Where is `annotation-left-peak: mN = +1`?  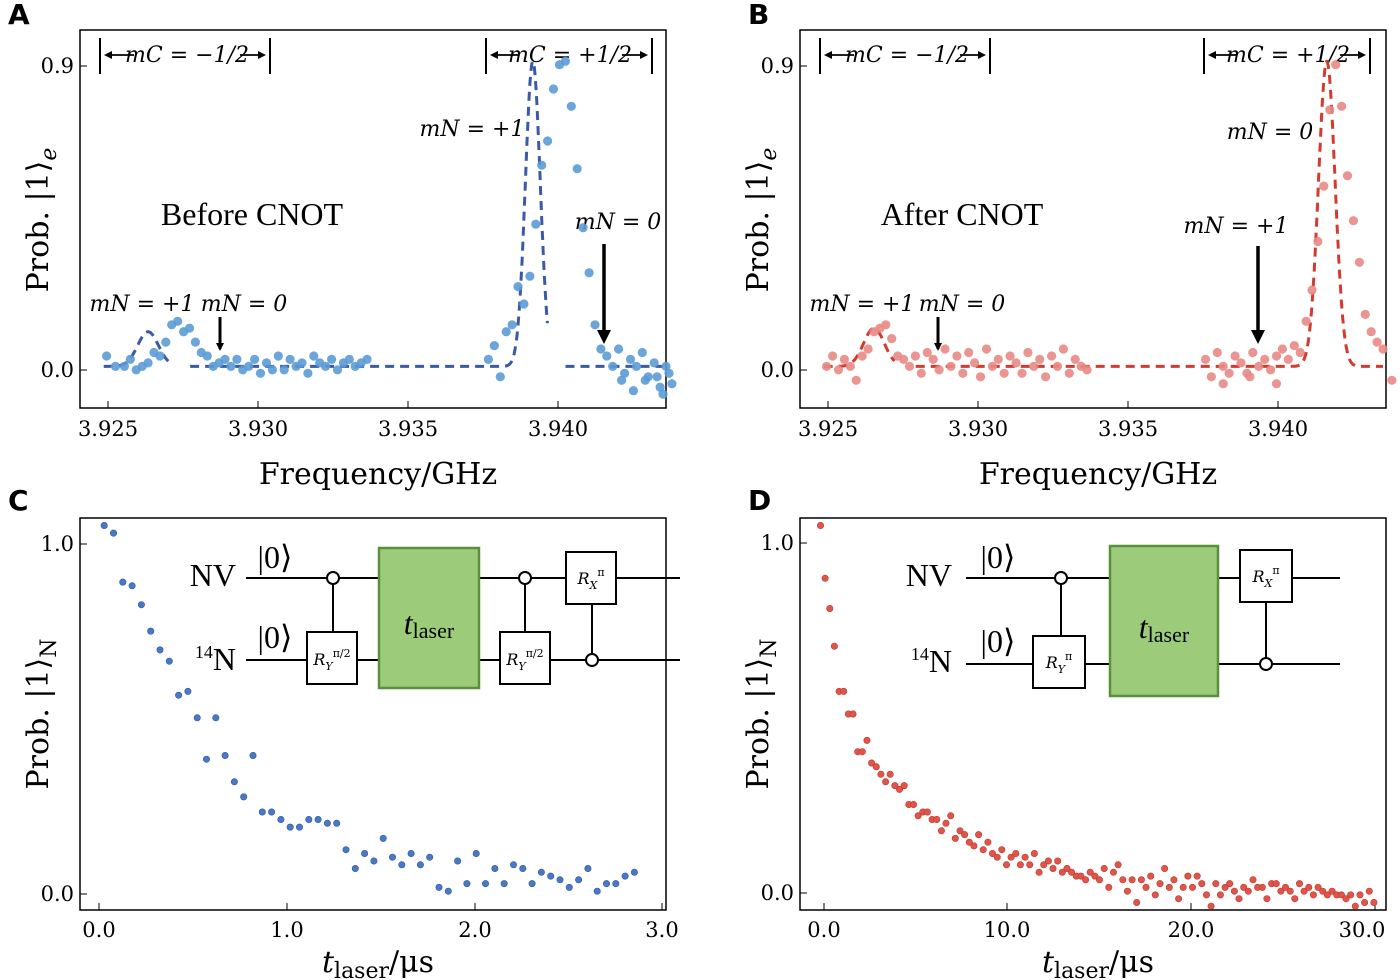
annotation-left-peak: mN = +1 is located at coordinates (142, 304).